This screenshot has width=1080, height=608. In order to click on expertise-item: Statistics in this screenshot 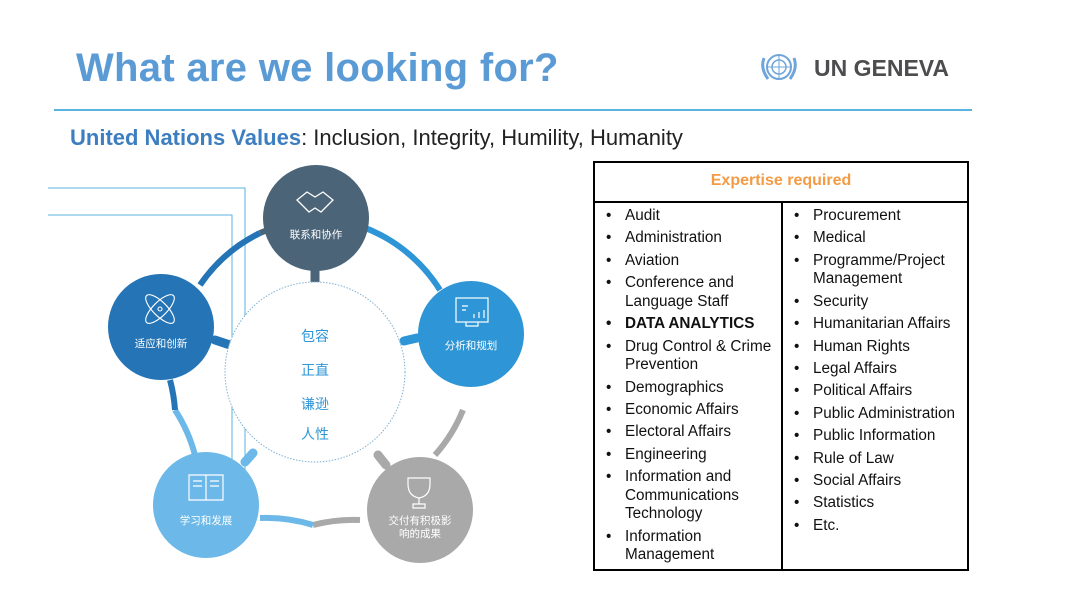, I will do `click(880, 503)`.